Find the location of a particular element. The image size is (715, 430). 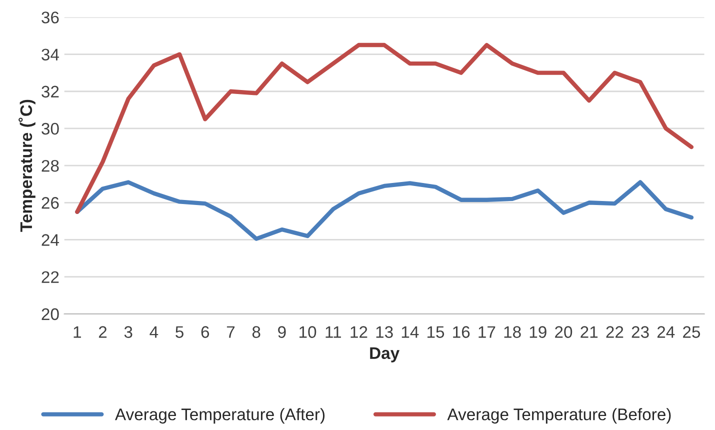

x-tick-label: 16 is located at coordinates (461, 332).